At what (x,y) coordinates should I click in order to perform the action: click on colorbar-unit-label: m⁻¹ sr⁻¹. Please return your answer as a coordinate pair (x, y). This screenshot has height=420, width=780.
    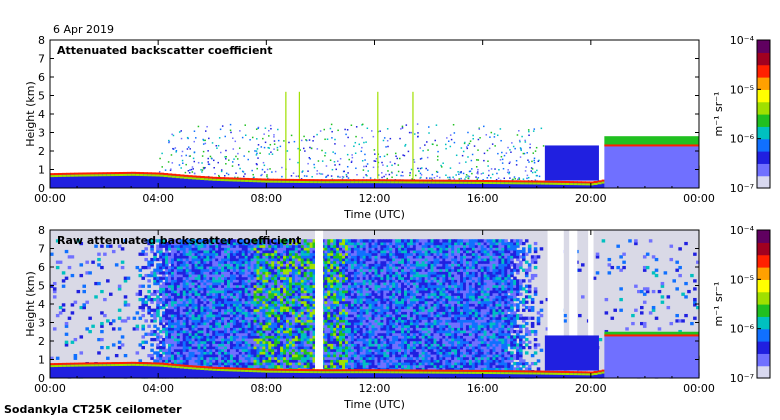
    Looking at the image, I should click on (718, 304).